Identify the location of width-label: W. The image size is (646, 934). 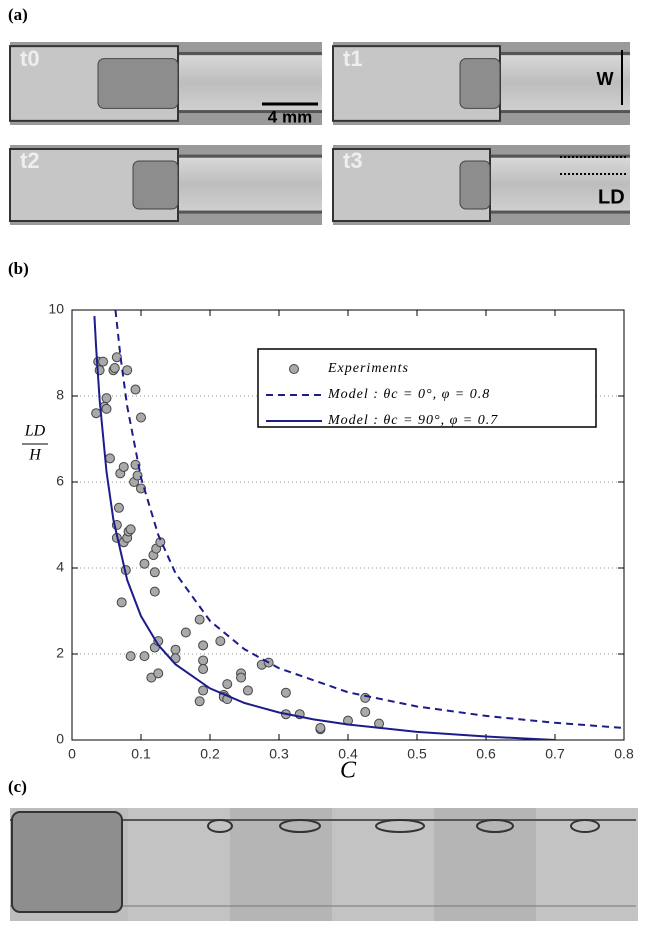
(605, 79).